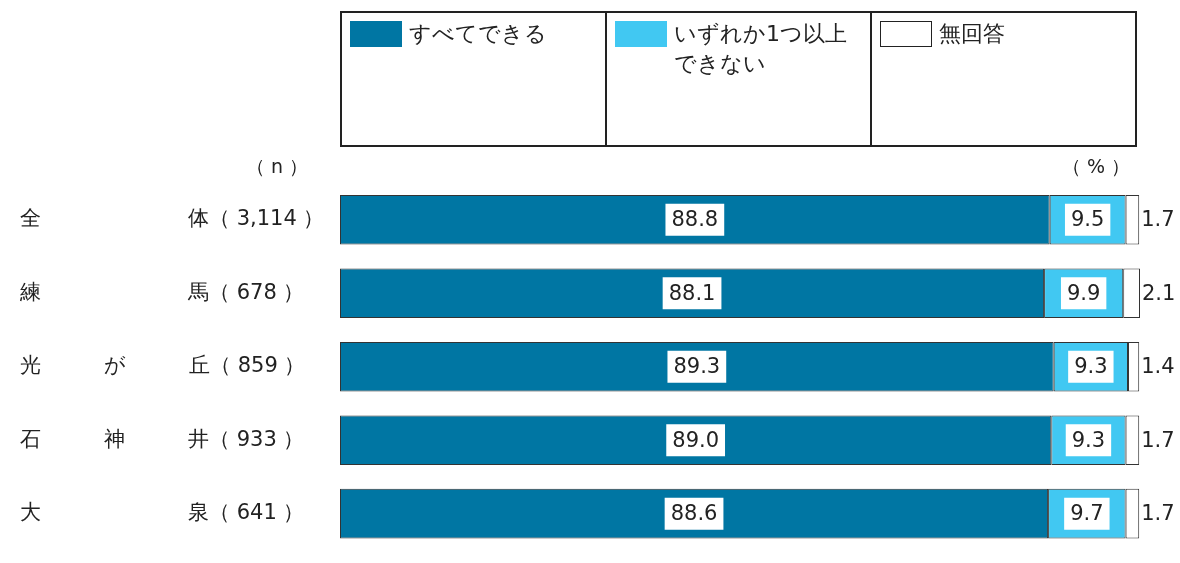 The width and height of the screenshot is (1180, 563). Describe the element at coordinates (694, 513) in the screenshot. I see `data-label: 88.6` at that location.